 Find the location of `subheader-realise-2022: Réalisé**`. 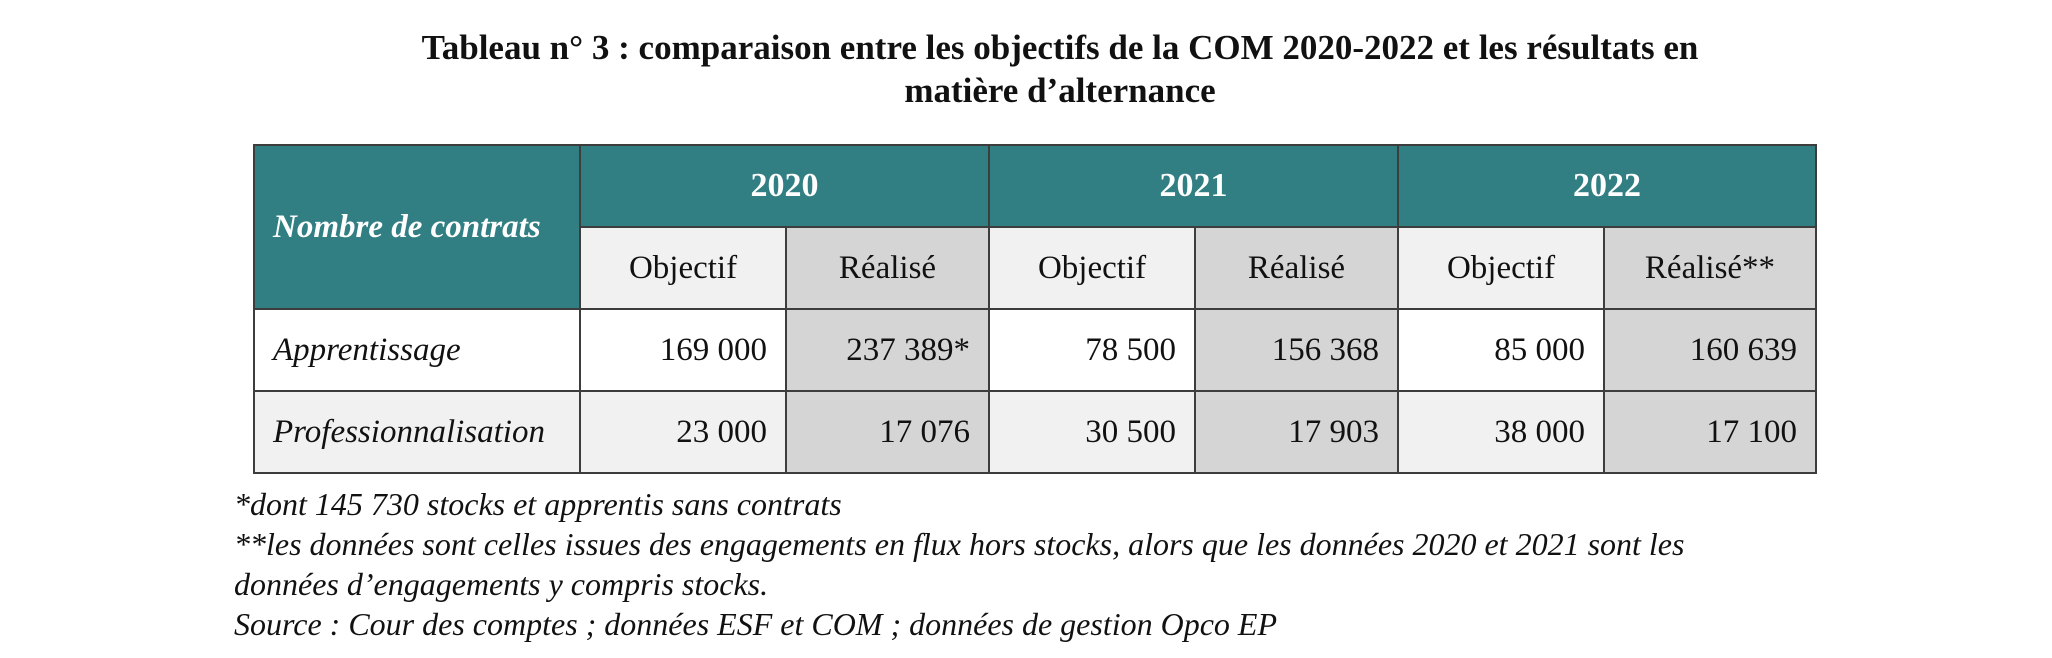

subheader-realise-2022: Réalisé** is located at coordinates (1710, 268).